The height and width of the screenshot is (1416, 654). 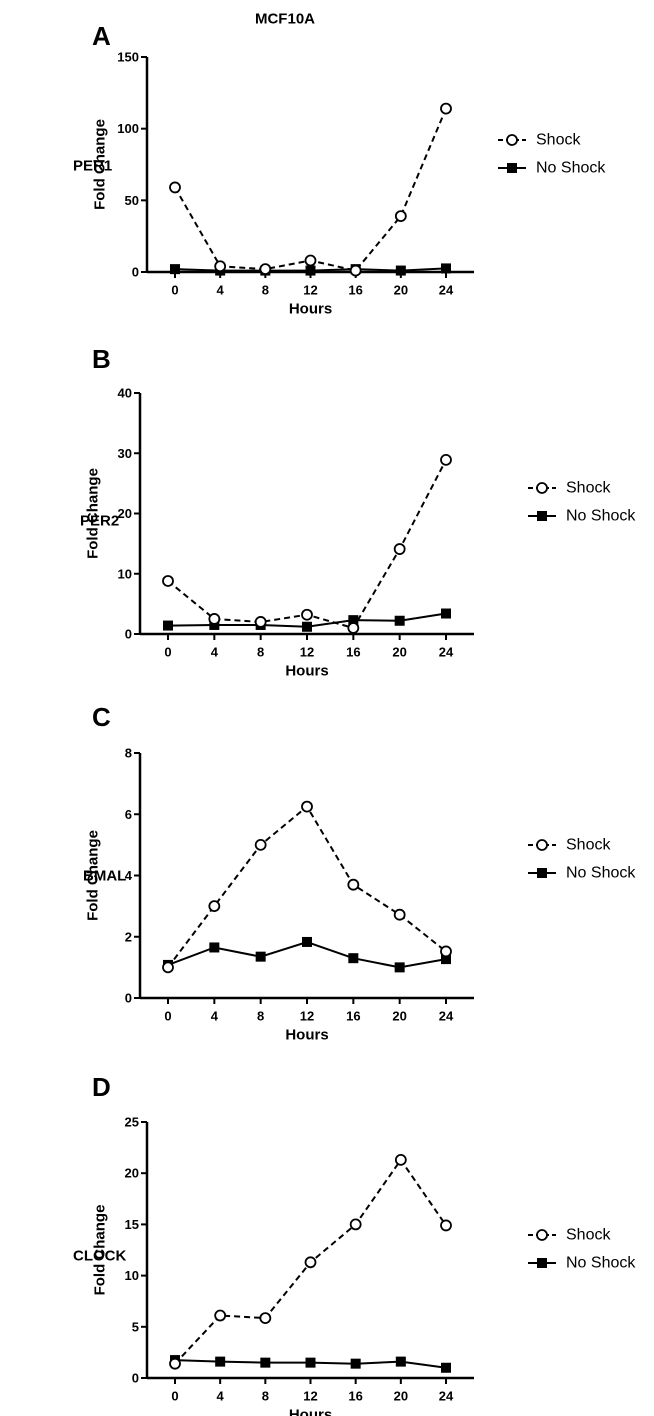 What do you see at coordinates (128, 814) in the screenshot?
I see `y-tick-label: 6` at bounding box center [128, 814].